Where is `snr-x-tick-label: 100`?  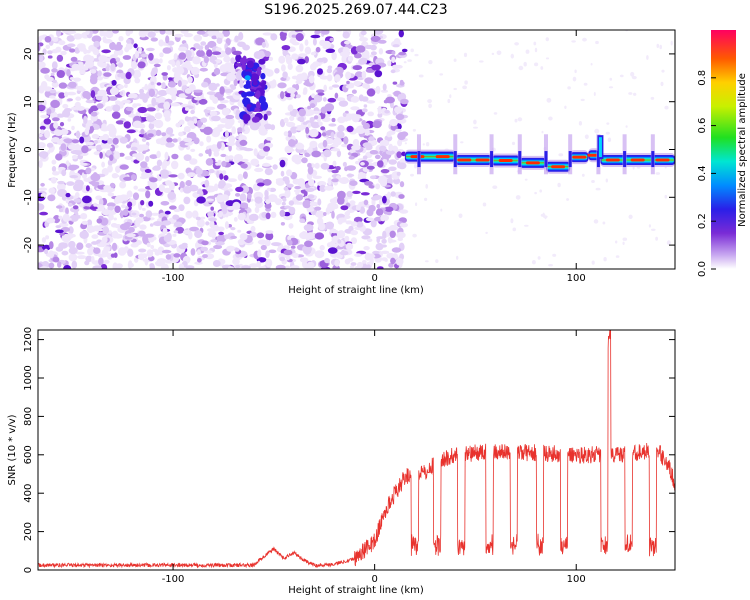
snr-x-tick-label: 100 is located at coordinates (576, 579).